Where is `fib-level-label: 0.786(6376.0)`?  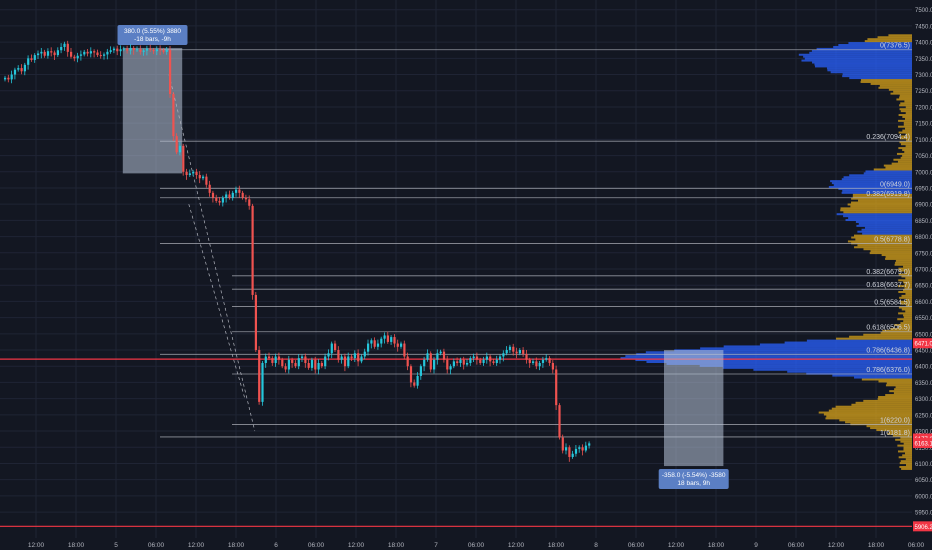 fib-level-label: 0.786(6376.0) is located at coordinates (888, 370).